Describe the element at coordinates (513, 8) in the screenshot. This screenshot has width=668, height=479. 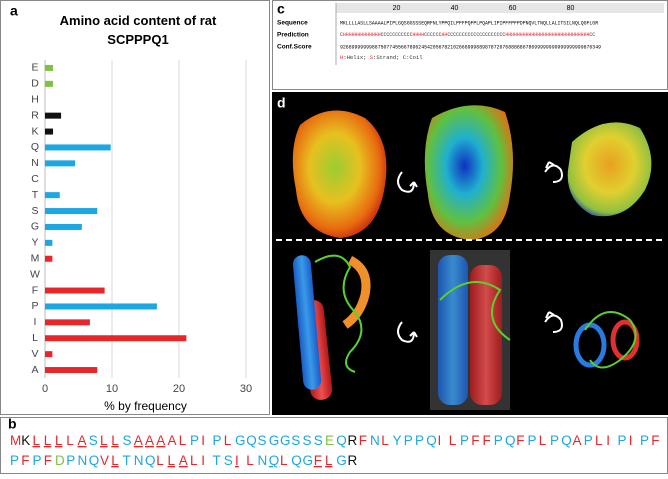
I see `ruler-label: 60` at that location.